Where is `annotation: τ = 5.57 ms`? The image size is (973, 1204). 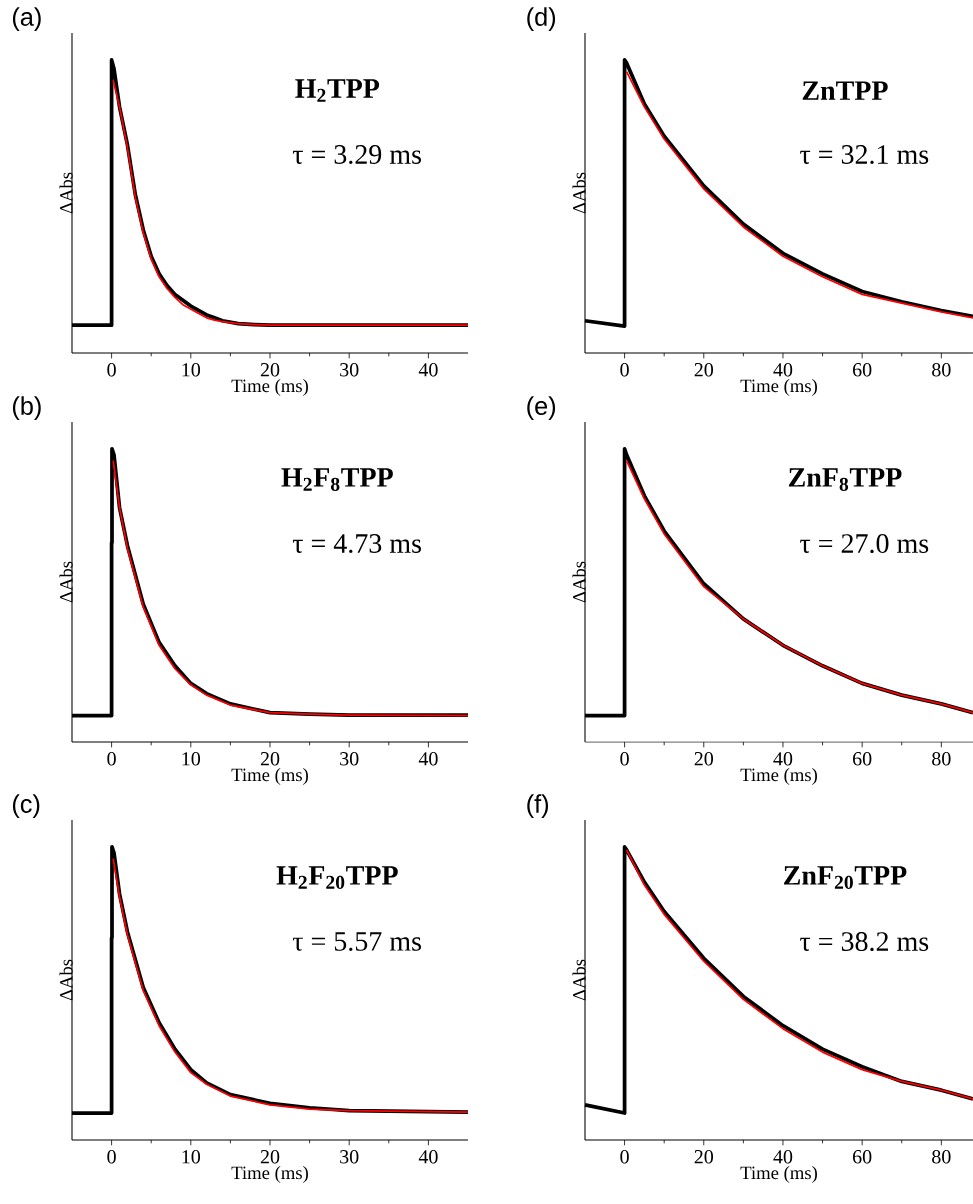
annotation: τ = 5.57 ms is located at coordinates (356, 941).